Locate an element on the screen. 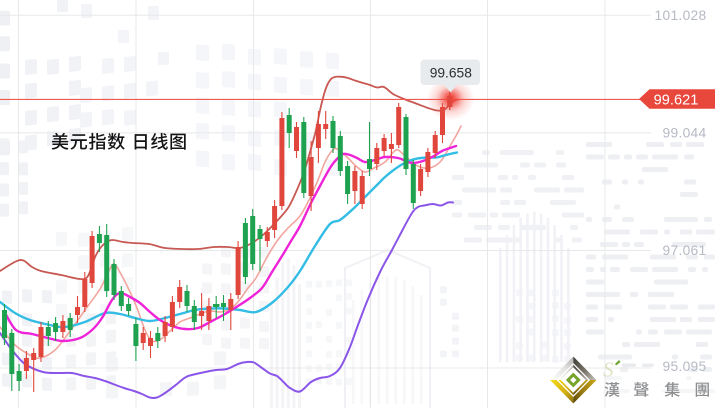  svg-text: S is located at coordinates (608, 370).